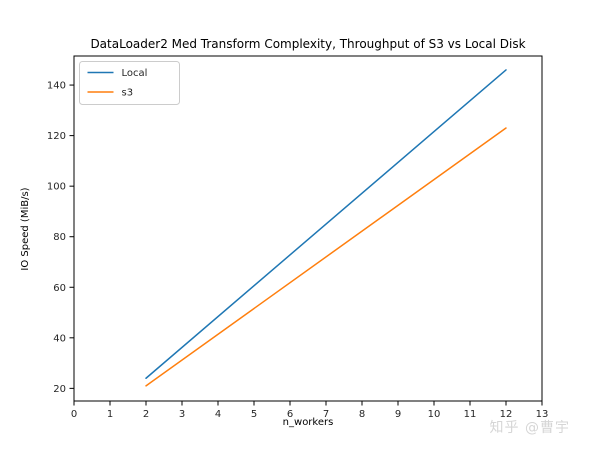 Image resolution: width=600 pixels, height=450 pixels. Describe the element at coordinates (290, 414) in the screenshot. I see `x-tick-label: 6` at that location.